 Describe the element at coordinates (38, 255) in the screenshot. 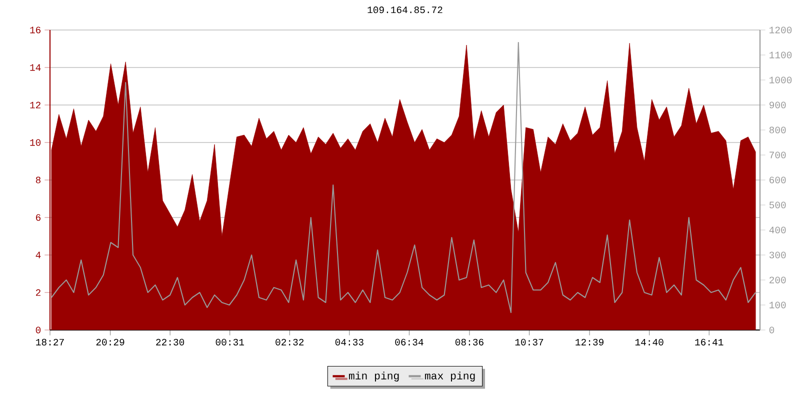

I see `y-tick-label: 4` at that location.